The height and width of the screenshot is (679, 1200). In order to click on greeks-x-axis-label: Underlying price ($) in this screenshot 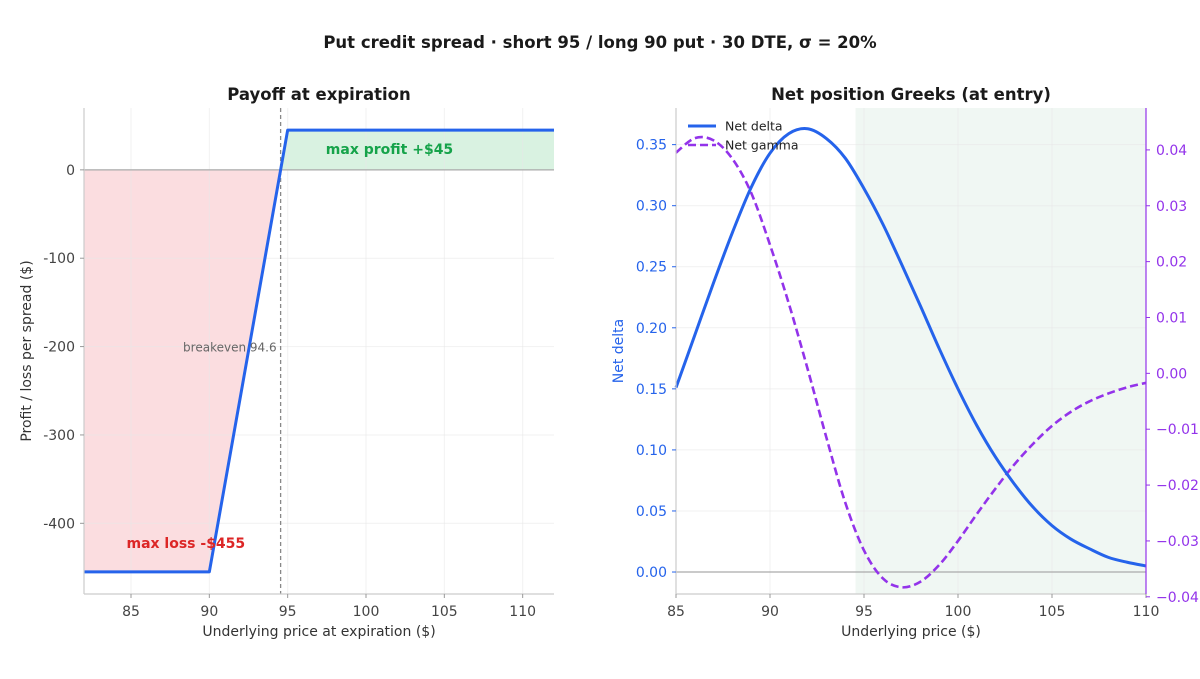, I will do `click(911, 632)`.